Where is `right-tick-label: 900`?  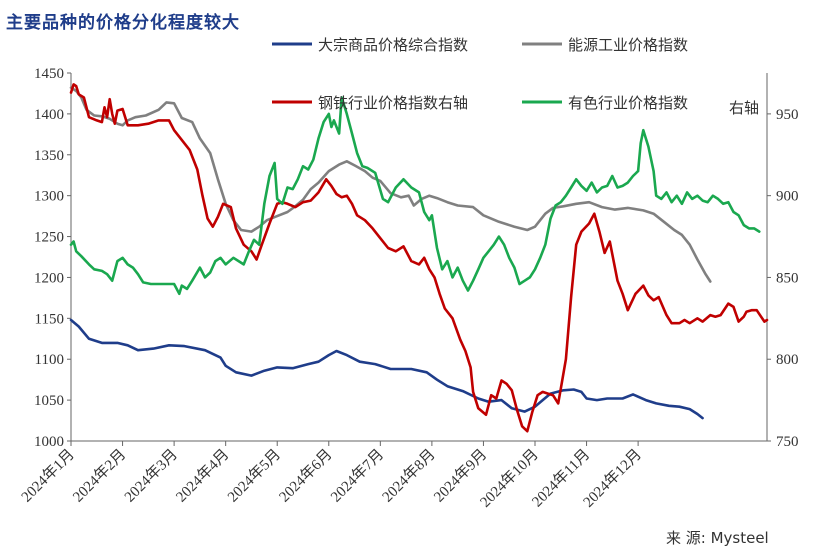
right-tick-label: 900 is located at coordinates (787, 197).